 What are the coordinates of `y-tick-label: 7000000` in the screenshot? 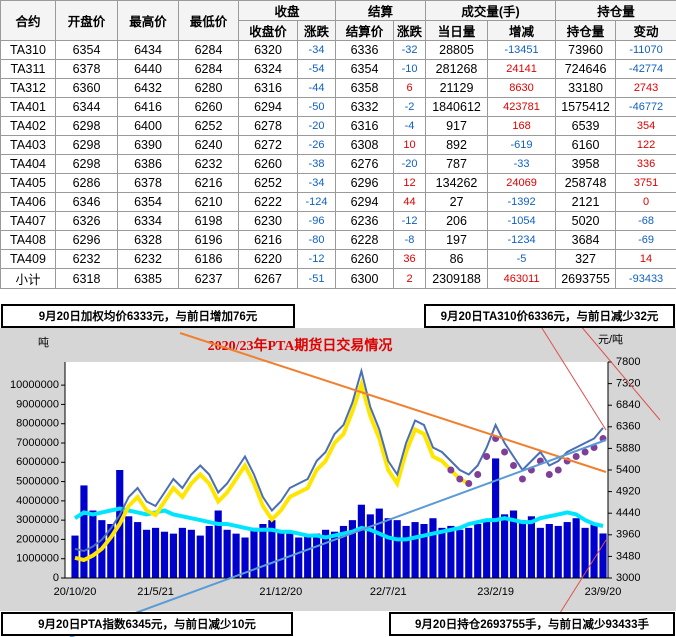 It's located at (37, 443).